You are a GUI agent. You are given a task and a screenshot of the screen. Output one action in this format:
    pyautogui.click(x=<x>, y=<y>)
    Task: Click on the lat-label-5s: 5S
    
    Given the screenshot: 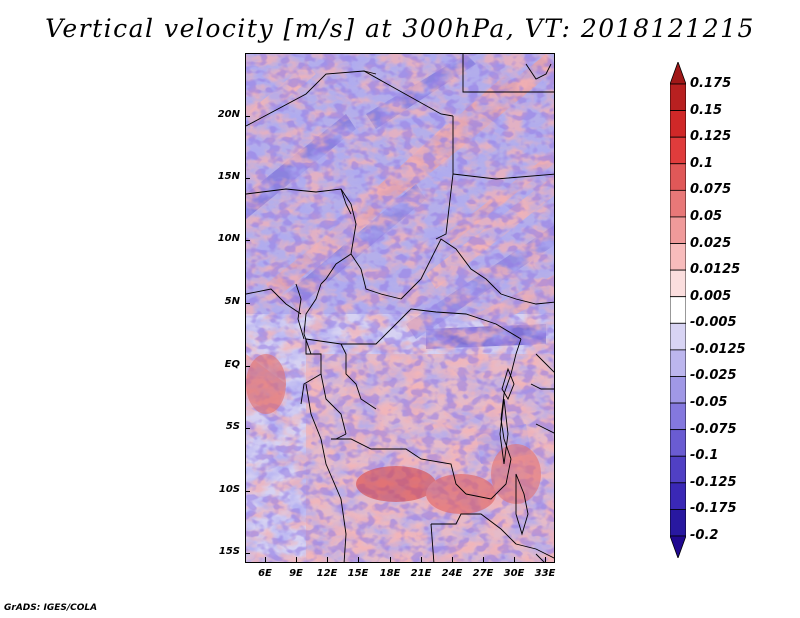 What is the action you would take?
    pyautogui.click(x=232, y=426)
    